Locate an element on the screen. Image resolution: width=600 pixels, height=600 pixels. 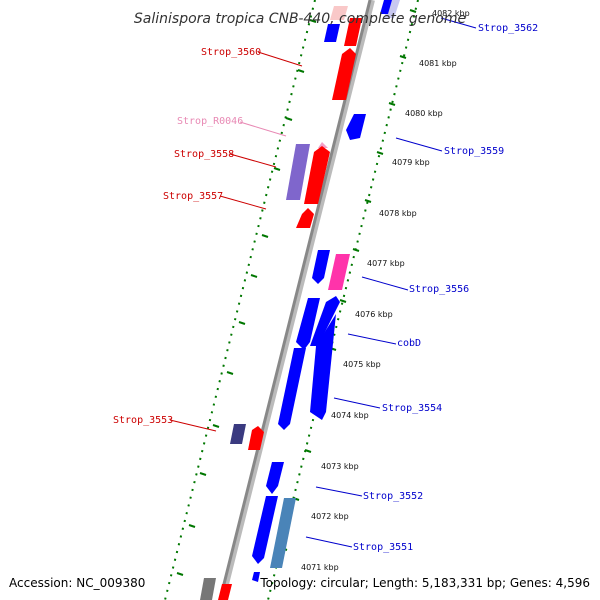
label-strop-3553: Strop_3553 is located at coordinates (143, 420).